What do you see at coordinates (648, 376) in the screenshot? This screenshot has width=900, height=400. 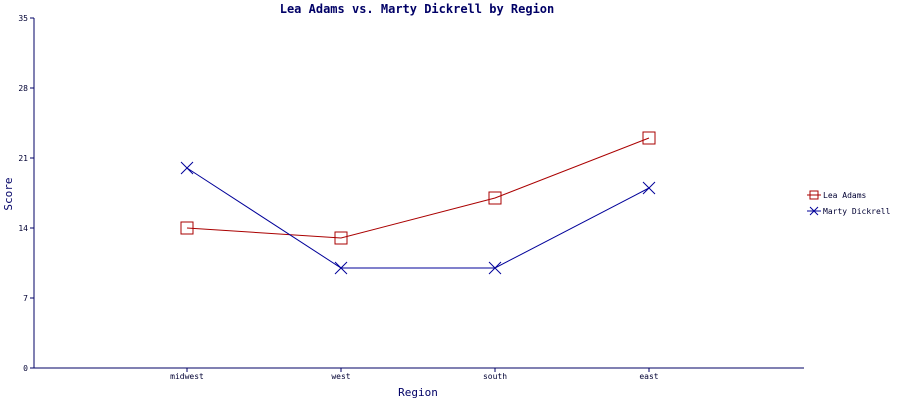 I see `x-tick-label: east` at bounding box center [648, 376].